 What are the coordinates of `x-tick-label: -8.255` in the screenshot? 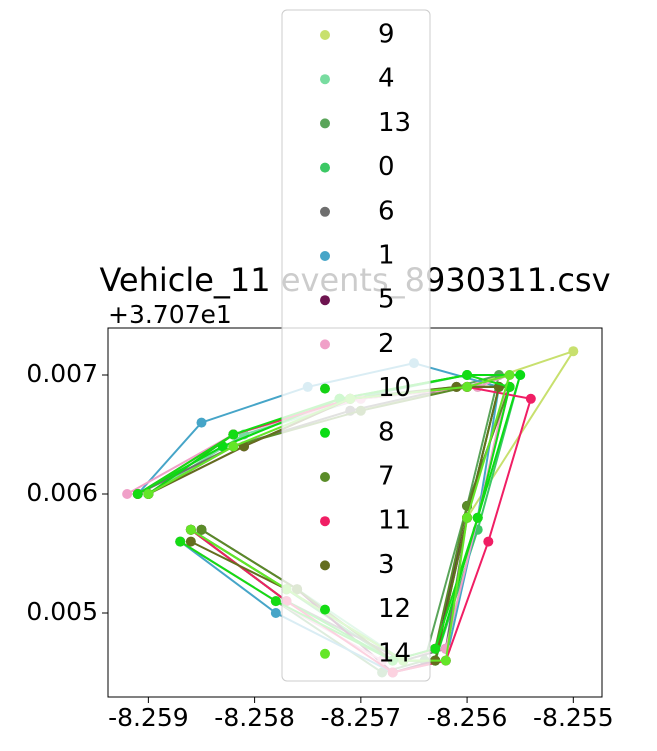 It's located at (573, 717).